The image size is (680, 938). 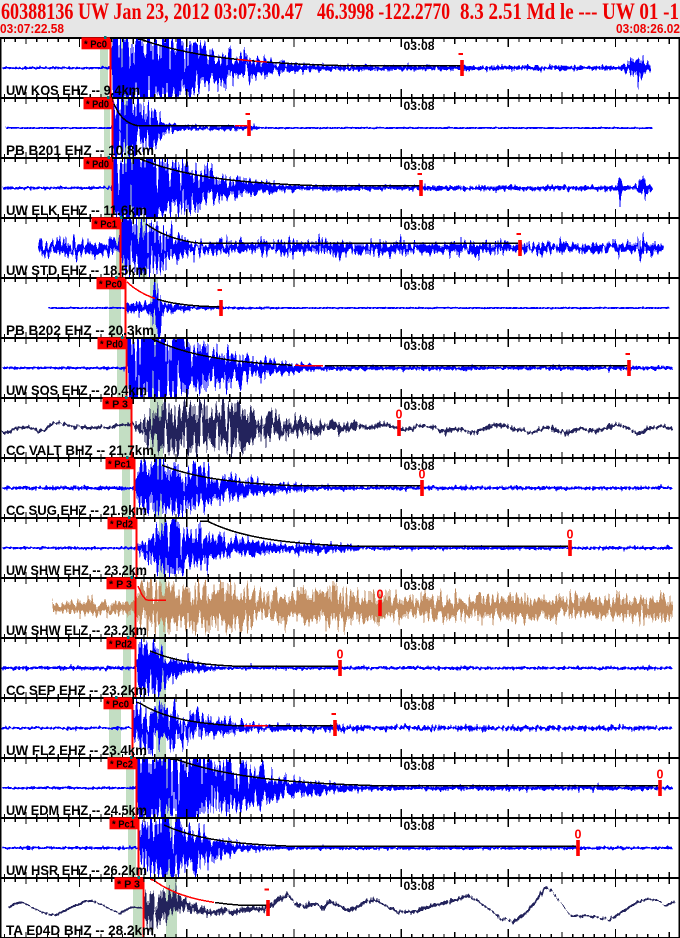 I want to click on svg-text: UW STD EHZ -- 18.5km, so click(x=76, y=270).